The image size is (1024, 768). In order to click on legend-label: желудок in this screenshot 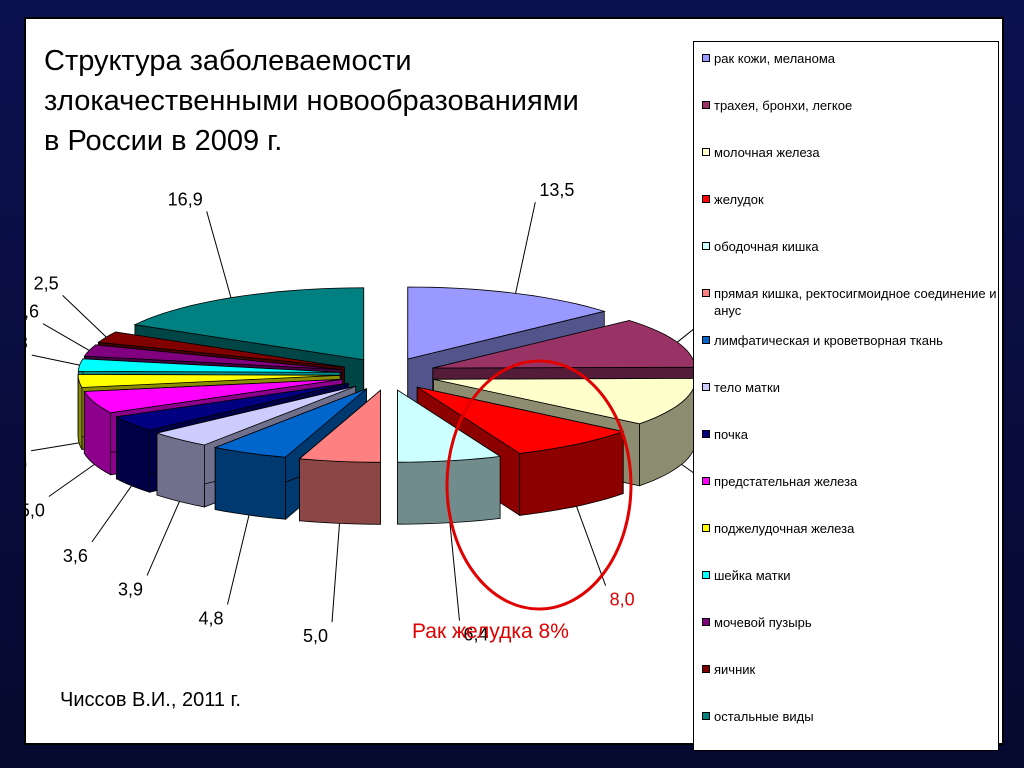, I will do `click(739, 199)`.